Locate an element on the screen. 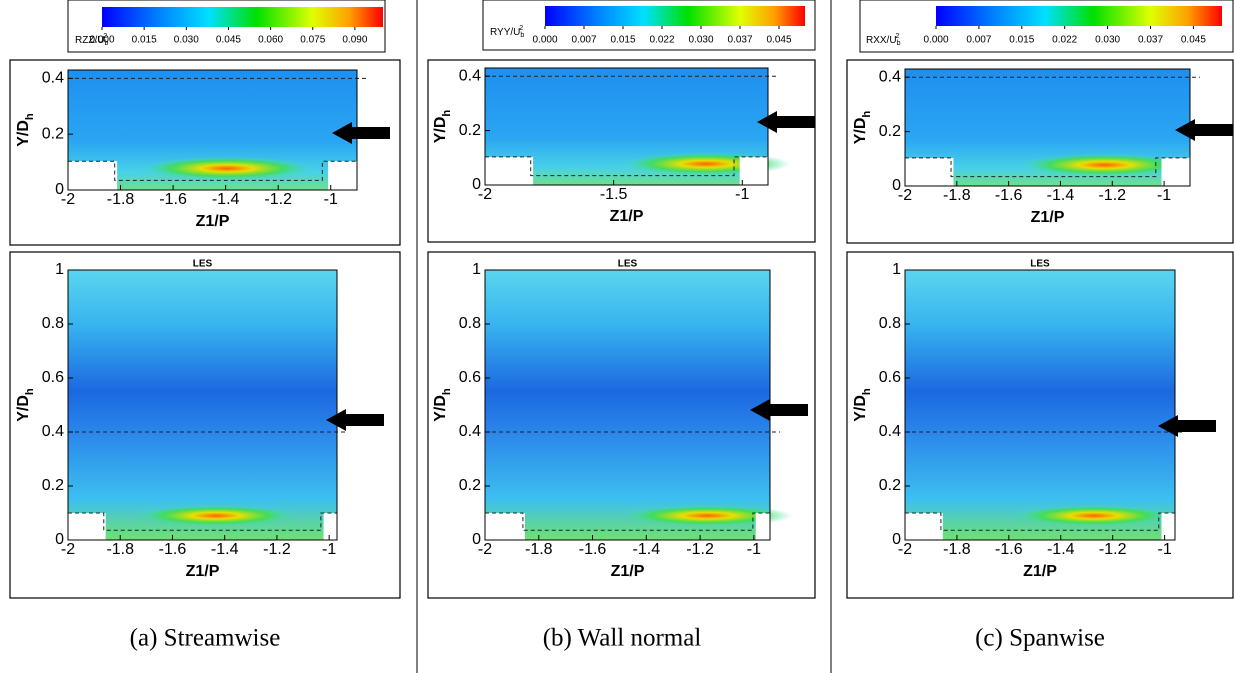 This screenshot has width=1235, height=673. colorbar-label-text: RYY/U is located at coordinates (505, 32).